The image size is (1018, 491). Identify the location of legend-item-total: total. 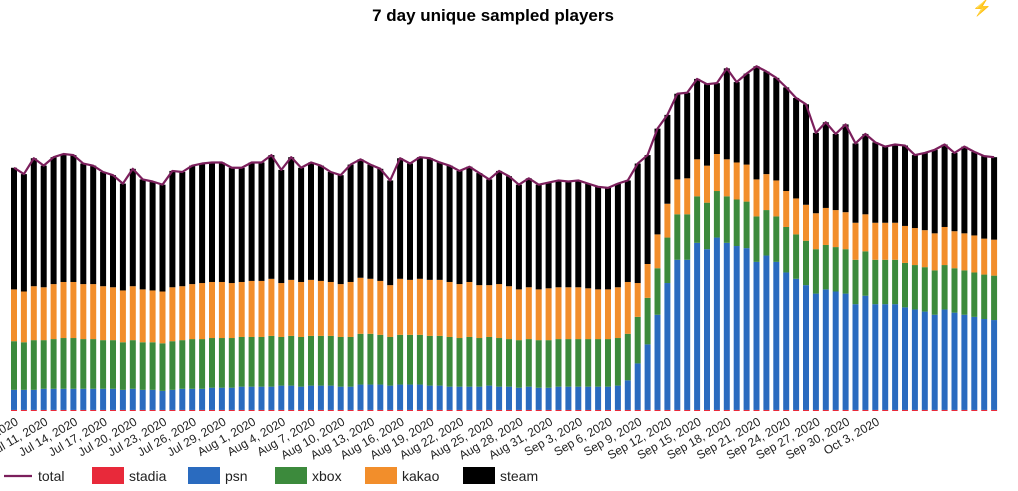
(34, 476).